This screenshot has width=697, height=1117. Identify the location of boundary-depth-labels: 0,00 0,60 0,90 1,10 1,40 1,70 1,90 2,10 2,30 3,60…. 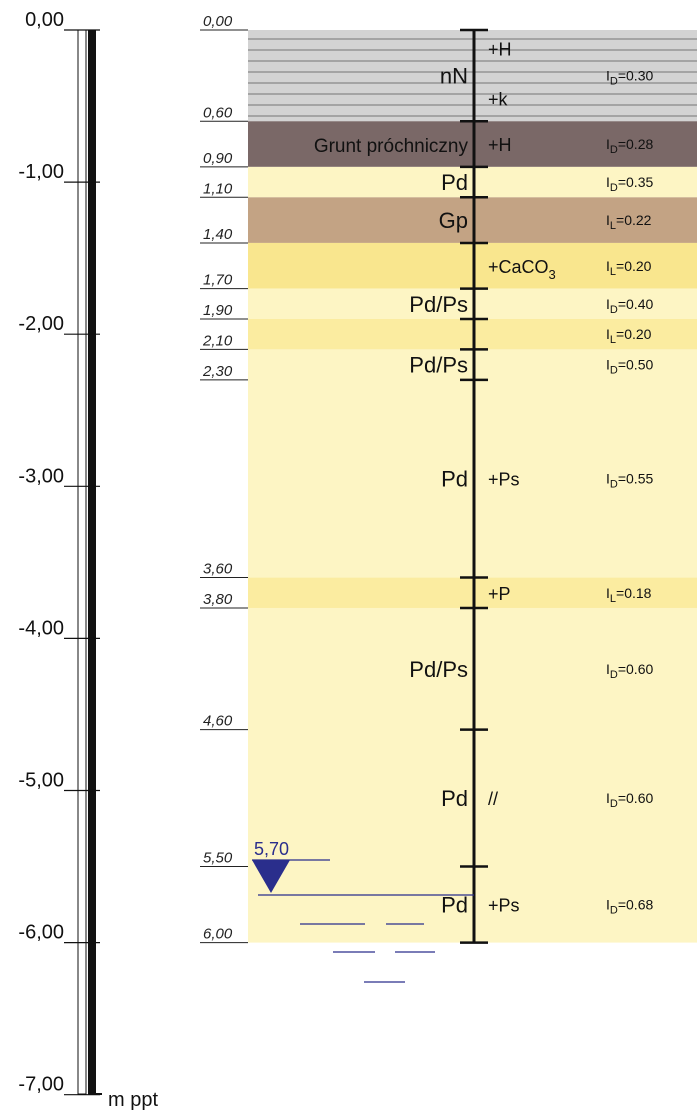
(224, 478).